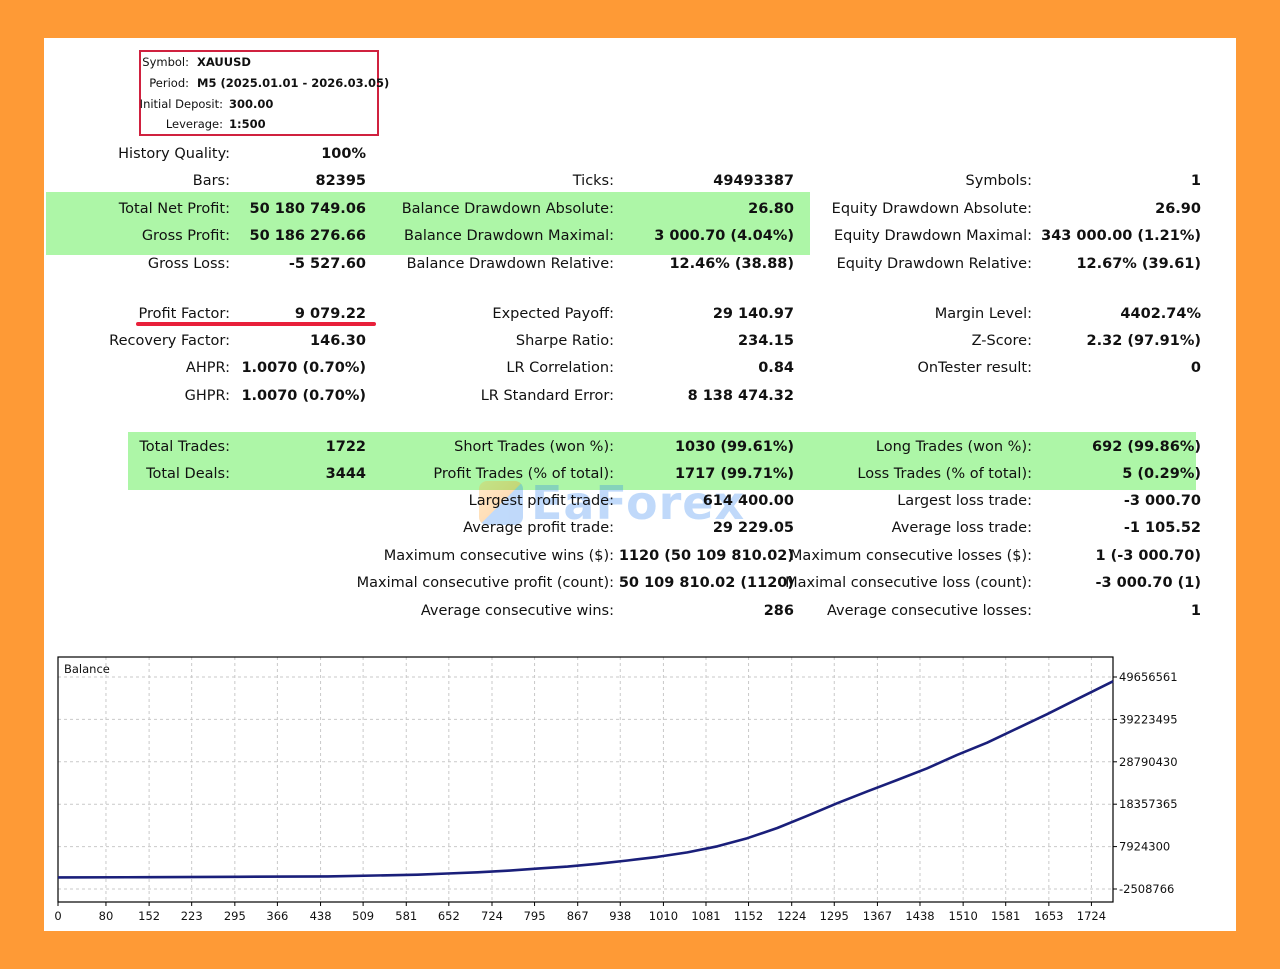 Image resolution: width=1280 pixels, height=969 pixels. What do you see at coordinates (731, 264) in the screenshot?
I see `balance-dd-rel-value: 12.46% (38.88)` at bounding box center [731, 264].